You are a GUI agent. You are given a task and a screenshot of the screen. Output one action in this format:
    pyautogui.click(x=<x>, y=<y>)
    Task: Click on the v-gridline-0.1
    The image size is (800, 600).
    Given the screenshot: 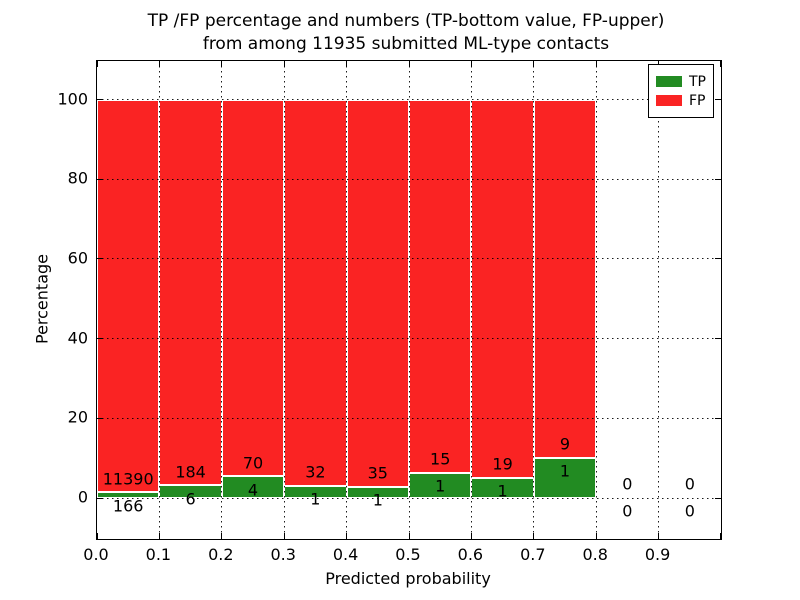 What is the action you would take?
    pyautogui.click(x=159, y=300)
    